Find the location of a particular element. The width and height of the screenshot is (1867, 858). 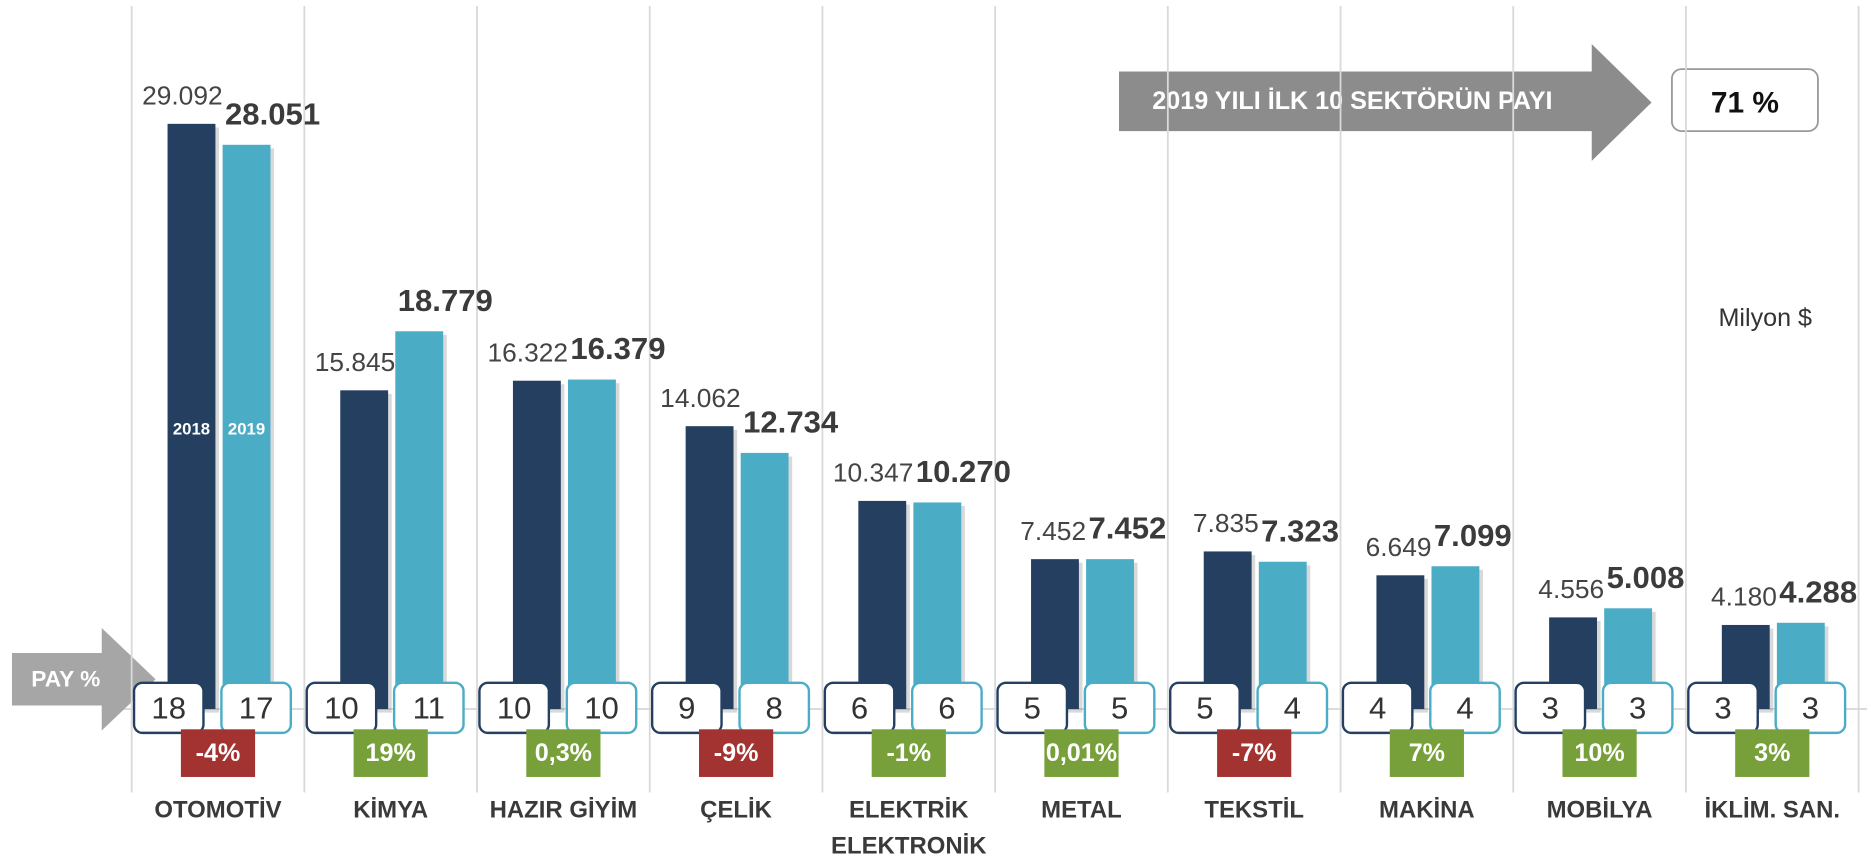

x-tick-label: MOBİLYA is located at coordinates (1600, 810).